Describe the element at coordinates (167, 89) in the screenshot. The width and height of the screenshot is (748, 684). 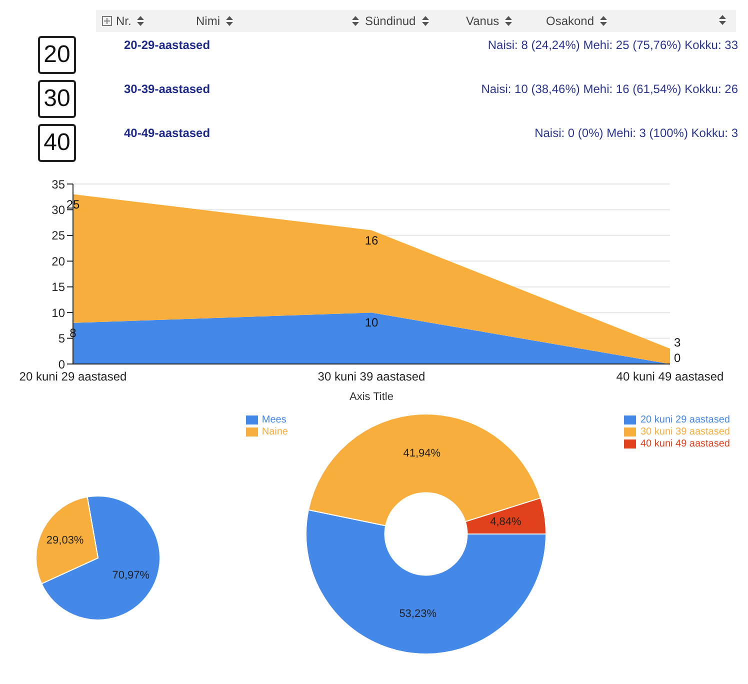
I see `text: 30-39-aastased` at that location.